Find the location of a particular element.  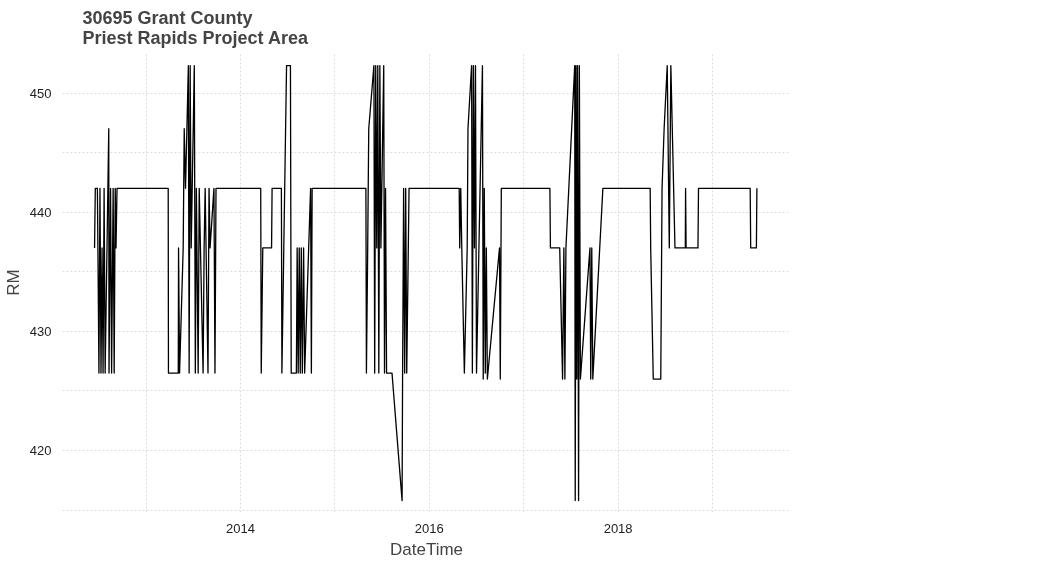

chart-title: 30695 Grant County Priest Rapids Project Area is located at coordinates (195, 27).